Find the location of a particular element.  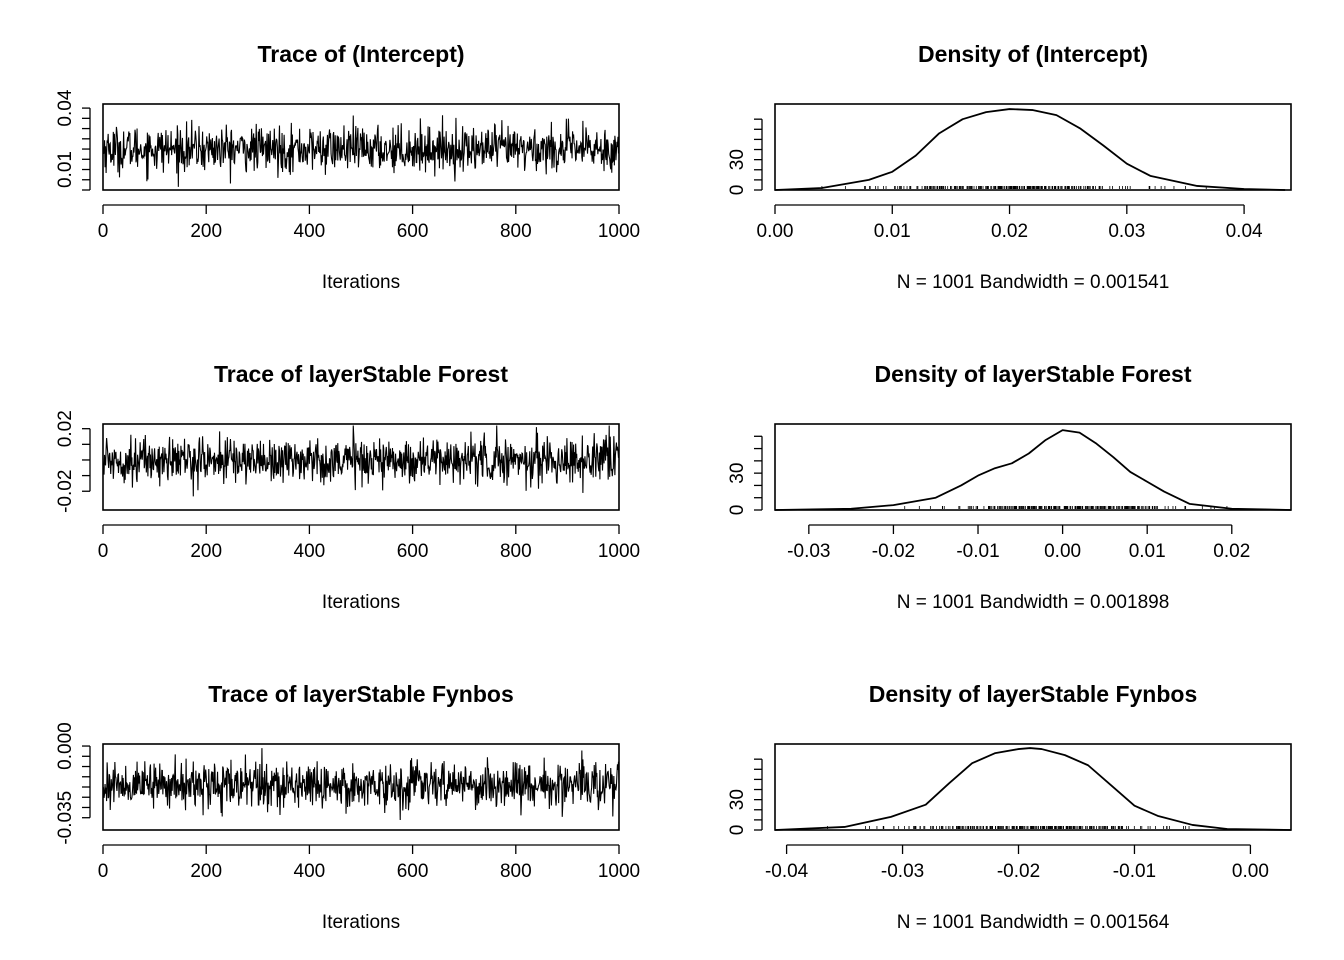

y-tick-label: 0.02 is located at coordinates (65, 428).